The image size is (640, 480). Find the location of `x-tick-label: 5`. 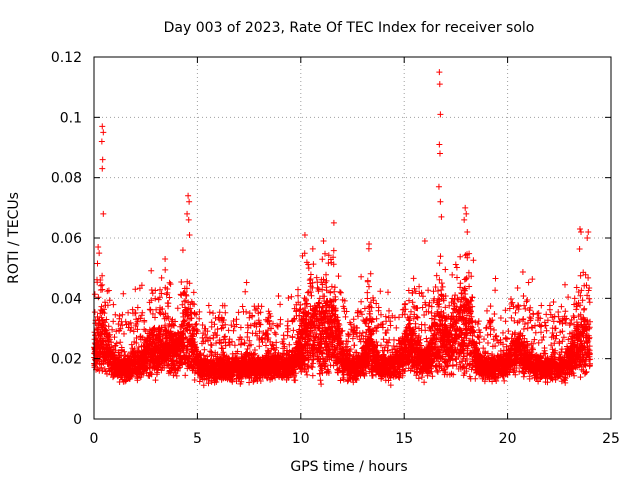

x-tick-label: 5 is located at coordinates (197, 439).